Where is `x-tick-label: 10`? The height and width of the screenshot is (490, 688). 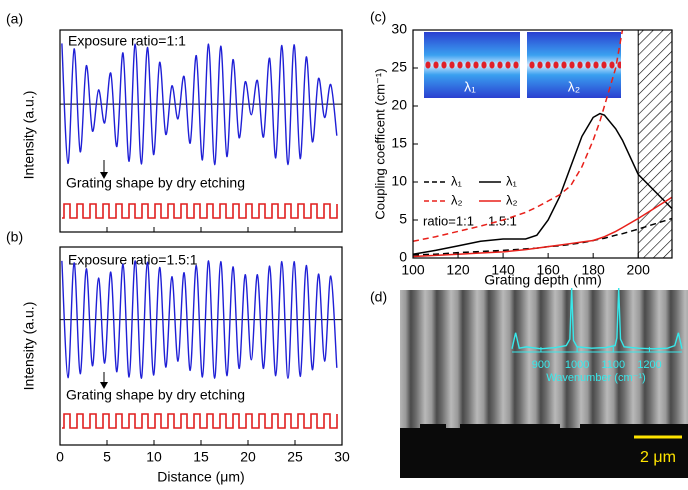 x-tick-label: 10 is located at coordinates (154, 457).